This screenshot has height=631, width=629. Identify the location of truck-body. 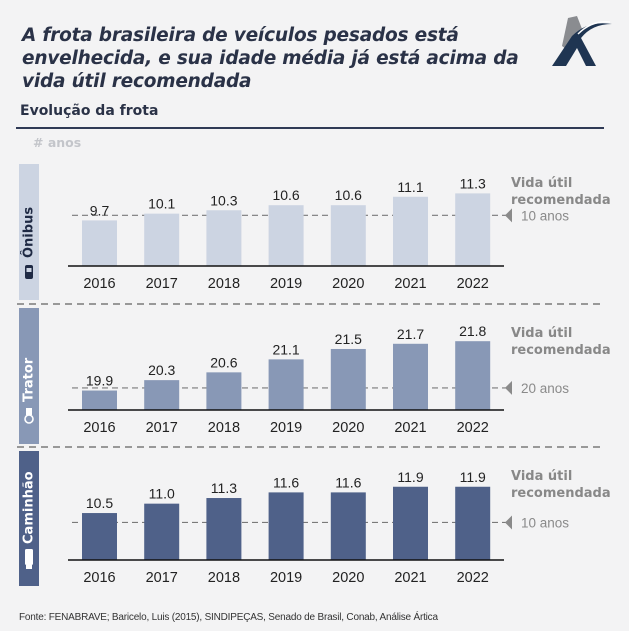
(29, 557).